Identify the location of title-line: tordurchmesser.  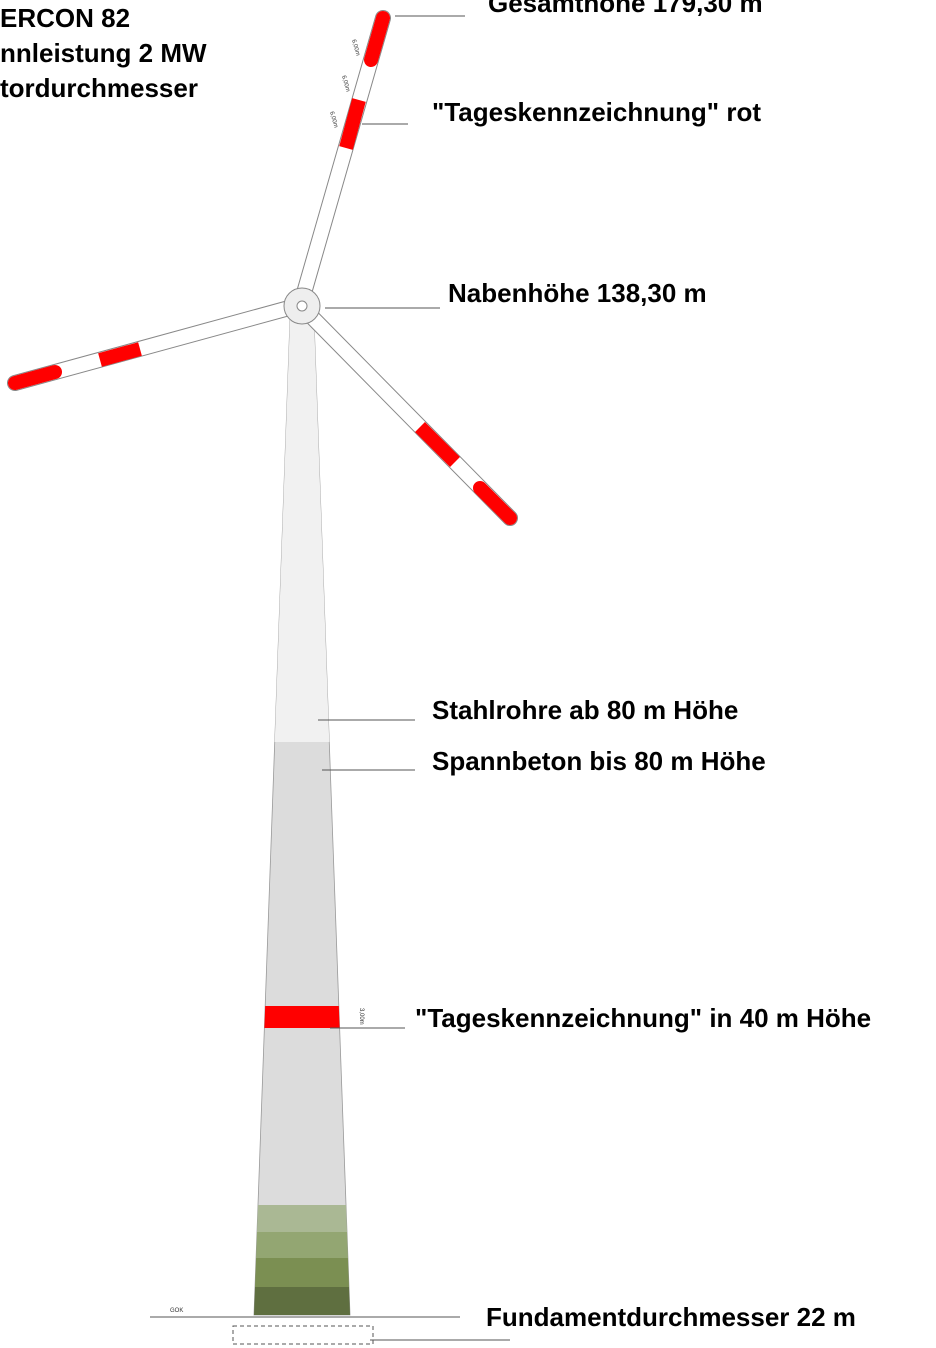
(99, 88).